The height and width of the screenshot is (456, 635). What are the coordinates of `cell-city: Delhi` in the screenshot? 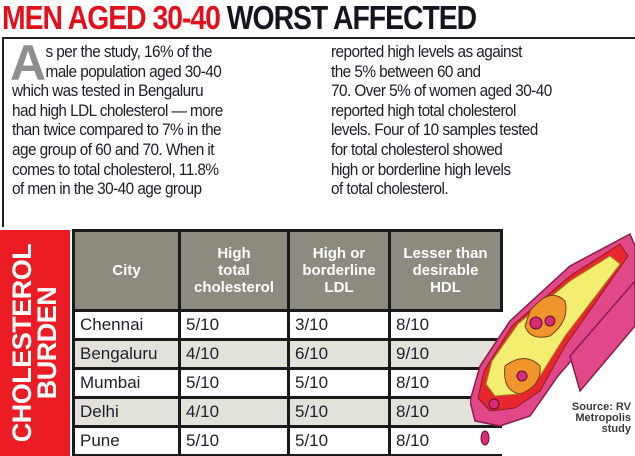 It's located at (126, 412).